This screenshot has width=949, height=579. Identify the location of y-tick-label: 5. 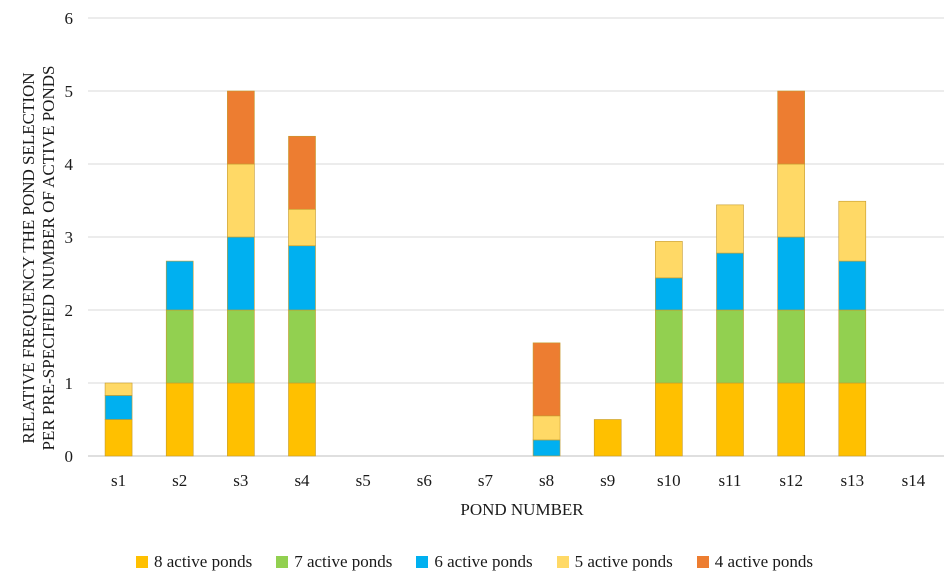
(69, 91).